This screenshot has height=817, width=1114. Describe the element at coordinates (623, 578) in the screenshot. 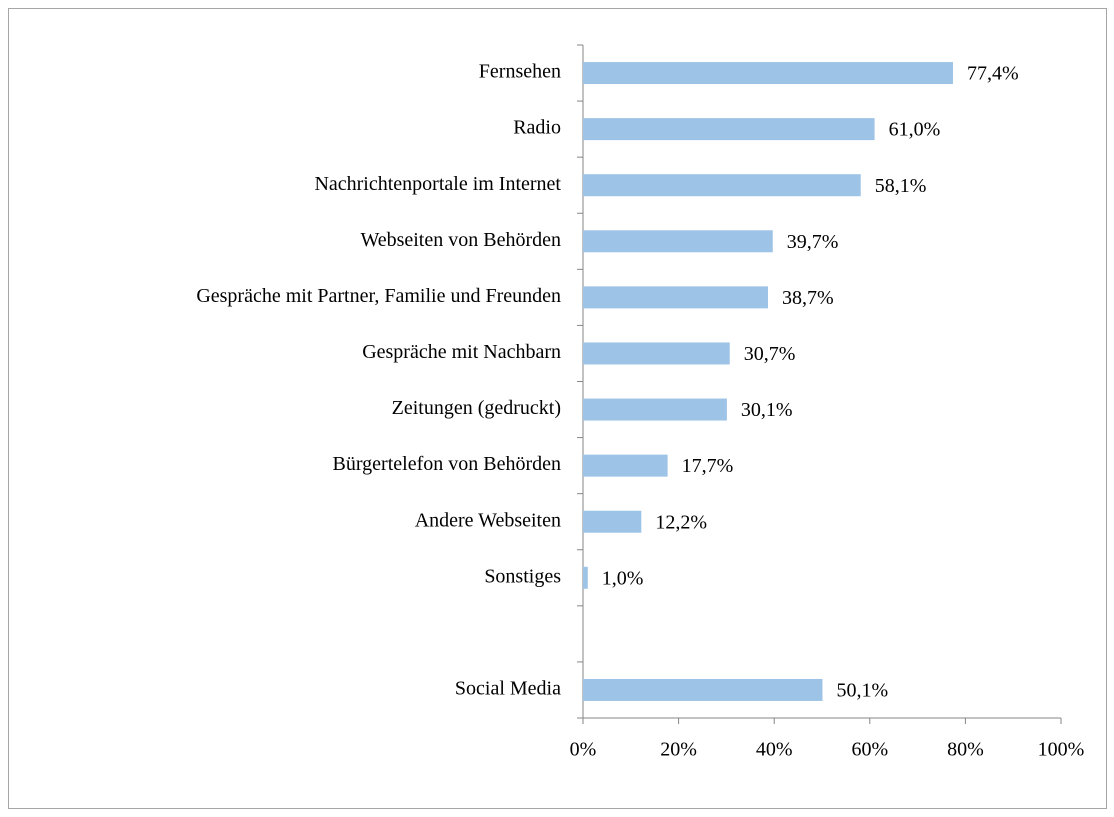

I see `value-label: 1,0%` at that location.